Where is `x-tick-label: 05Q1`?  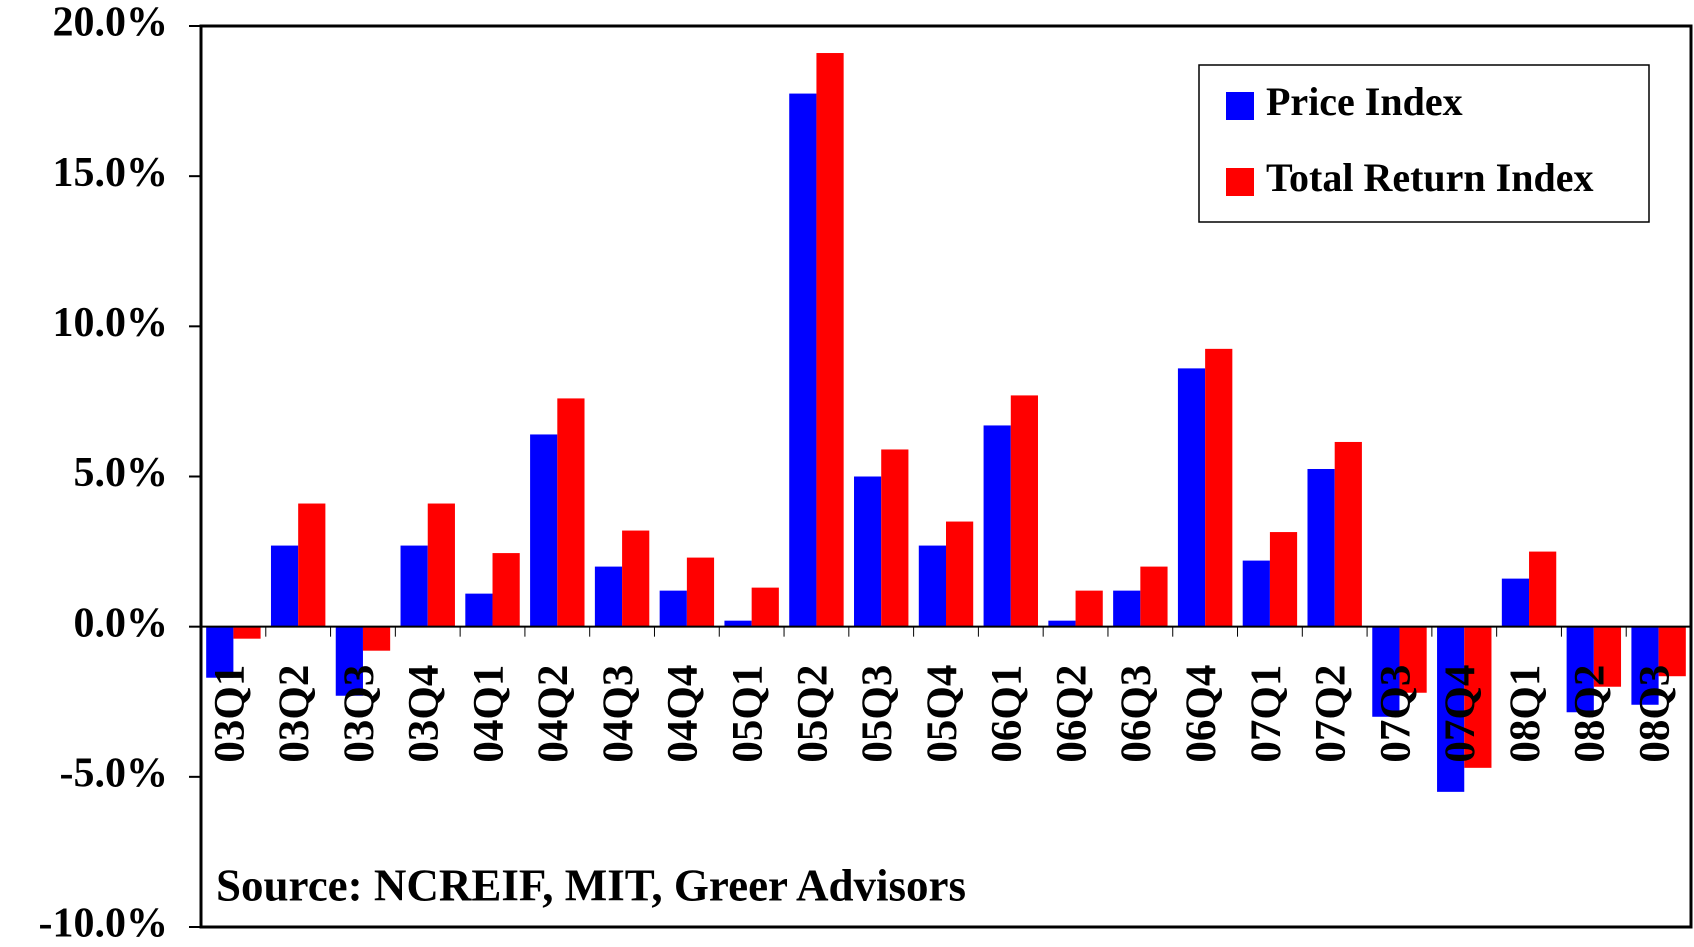 x-tick-label: 05Q1 is located at coordinates (748, 714).